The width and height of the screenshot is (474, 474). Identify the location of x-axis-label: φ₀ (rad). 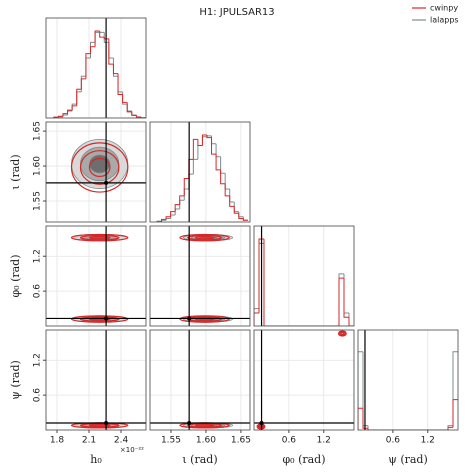
(303, 459).